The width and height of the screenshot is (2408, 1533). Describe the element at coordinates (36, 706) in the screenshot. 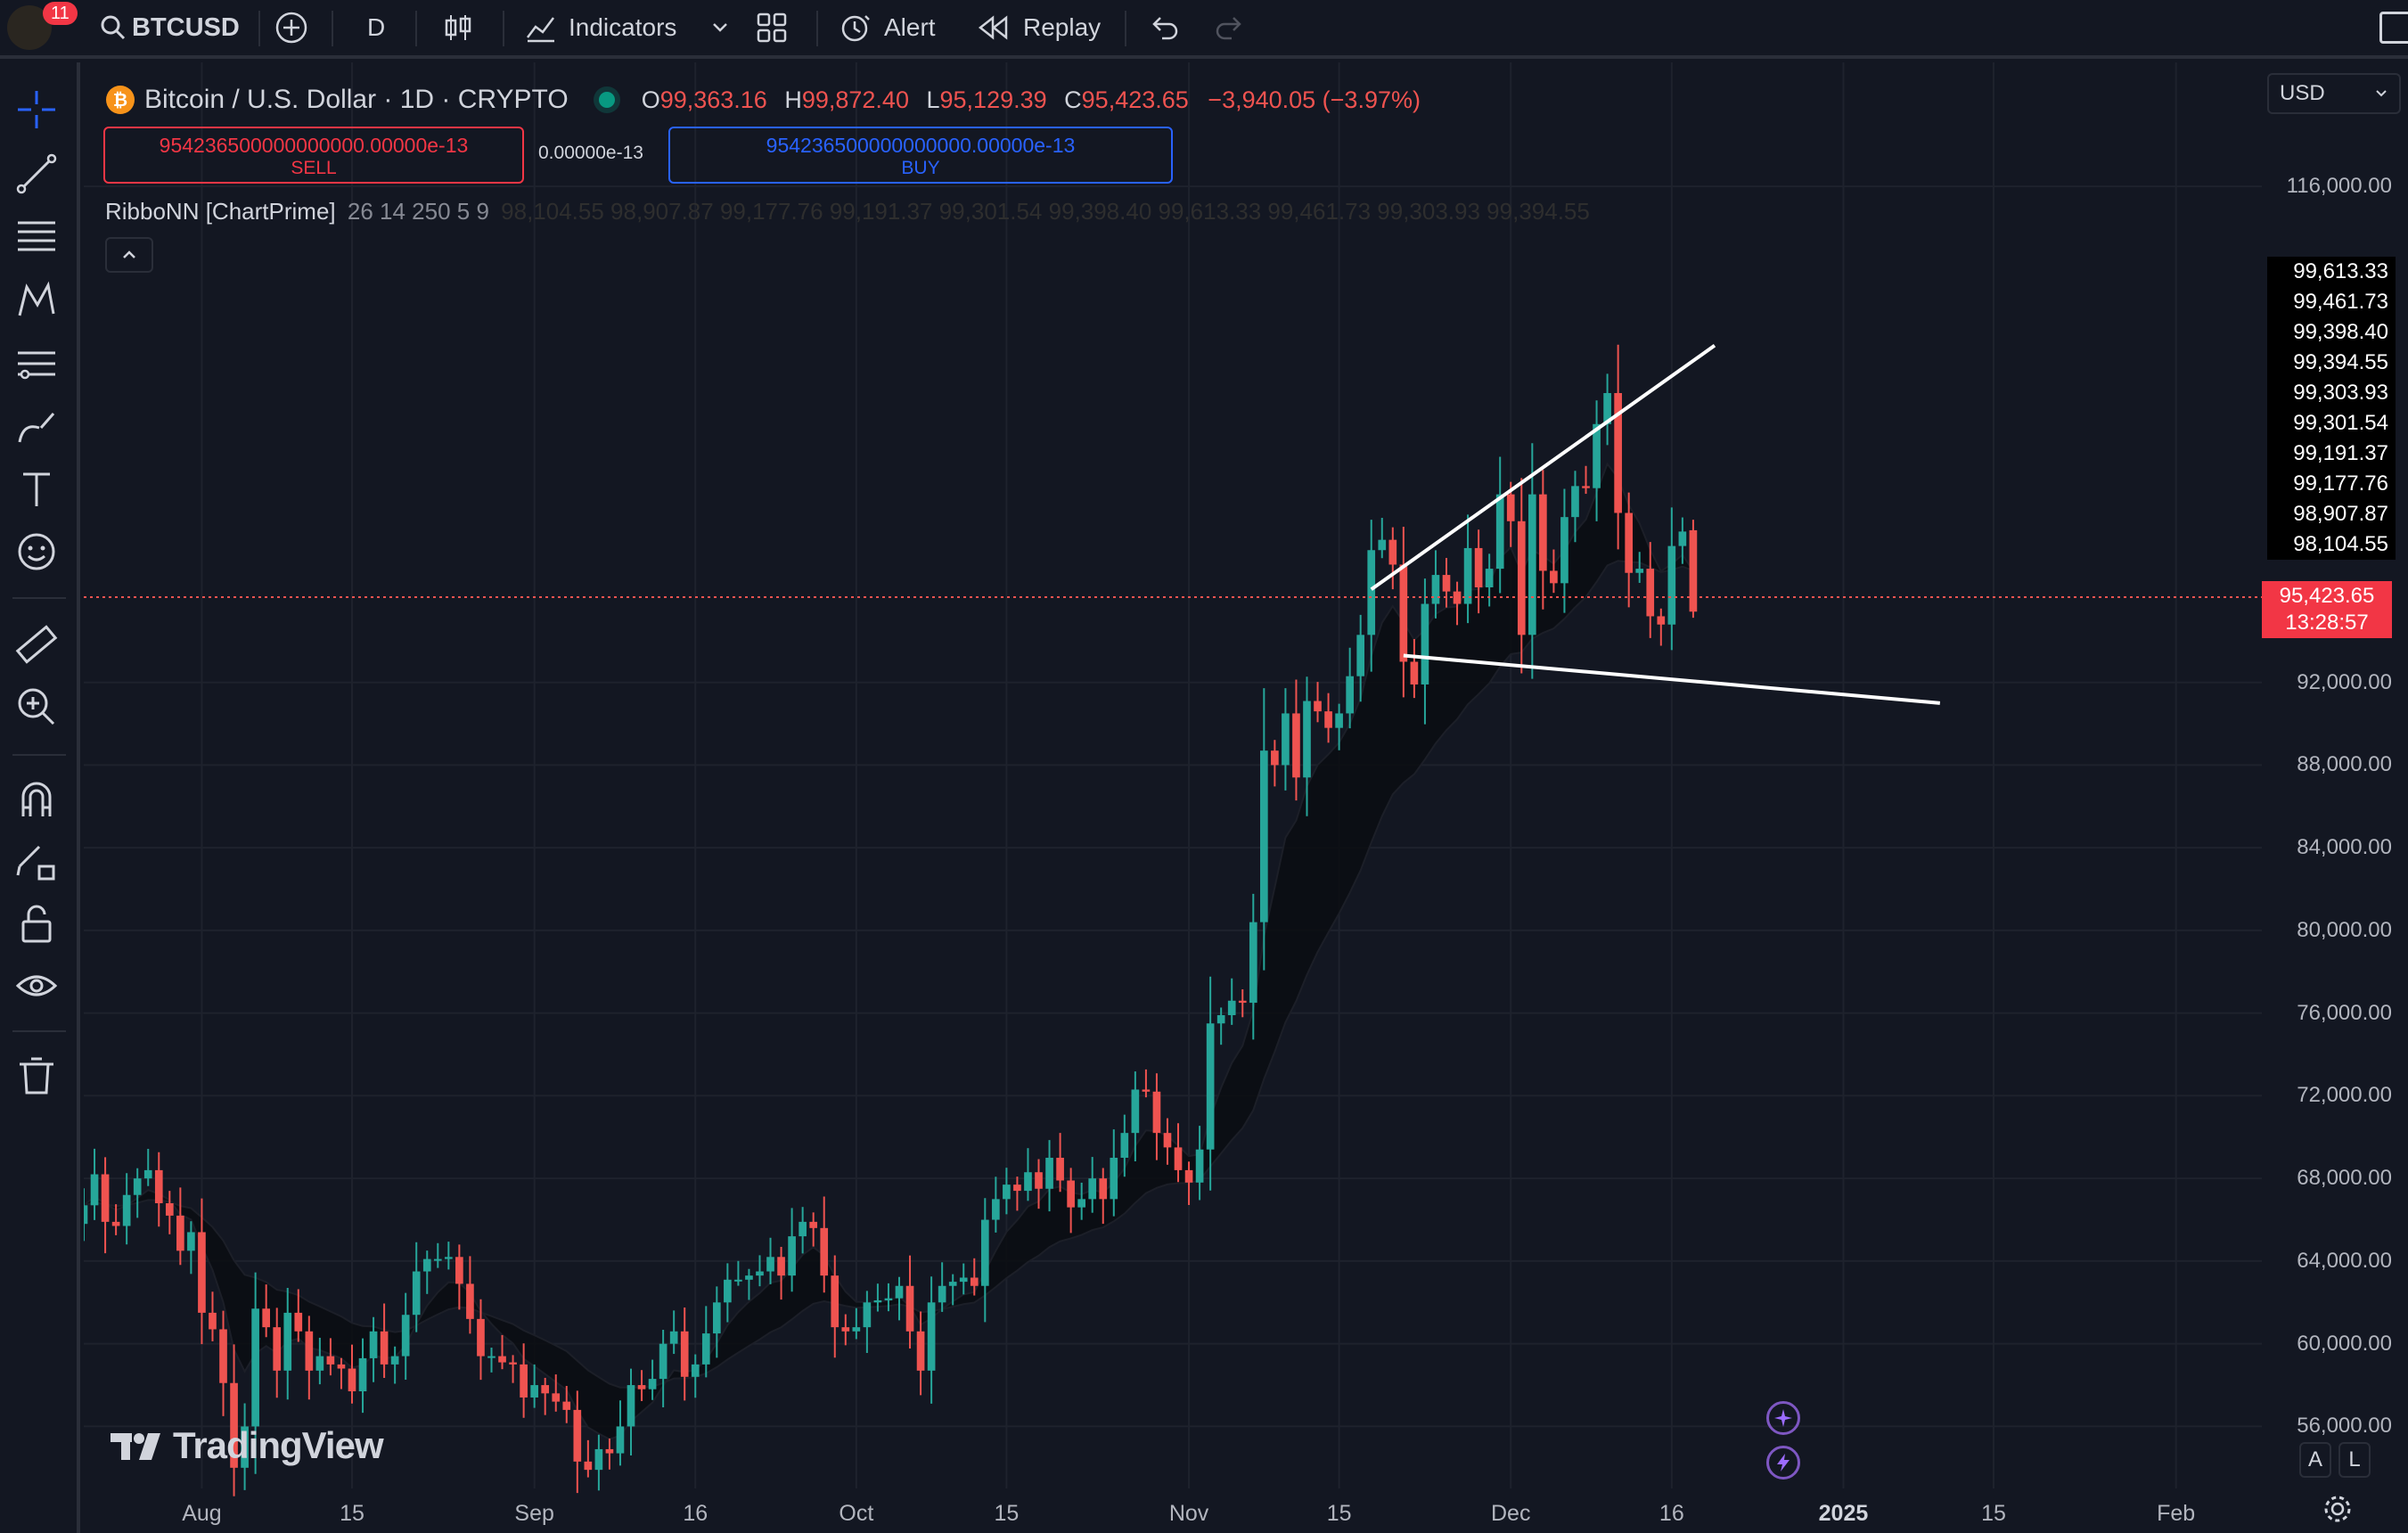

I see `zoom-in-tool` at that location.